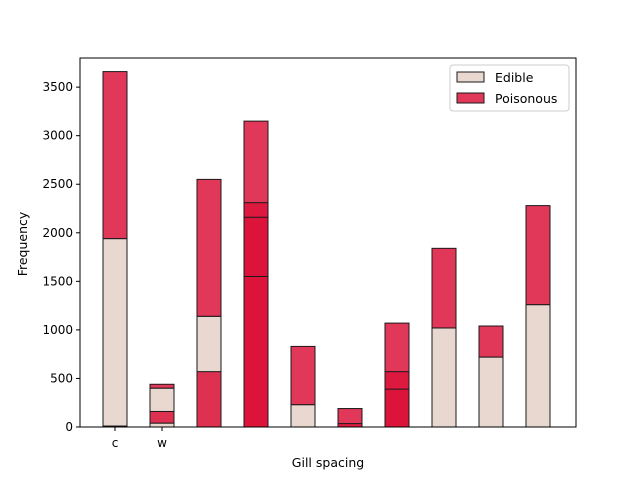 This screenshot has width=640, height=480. Describe the element at coordinates (61, 378) in the screenshot. I see `y-tick-label: 500` at that location.